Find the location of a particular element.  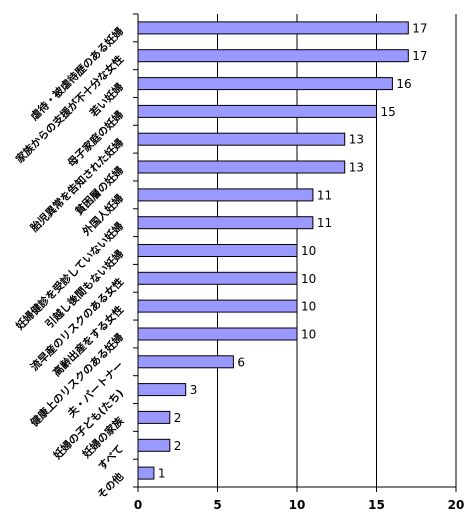

data-label-5: 13 is located at coordinates (356, 168).